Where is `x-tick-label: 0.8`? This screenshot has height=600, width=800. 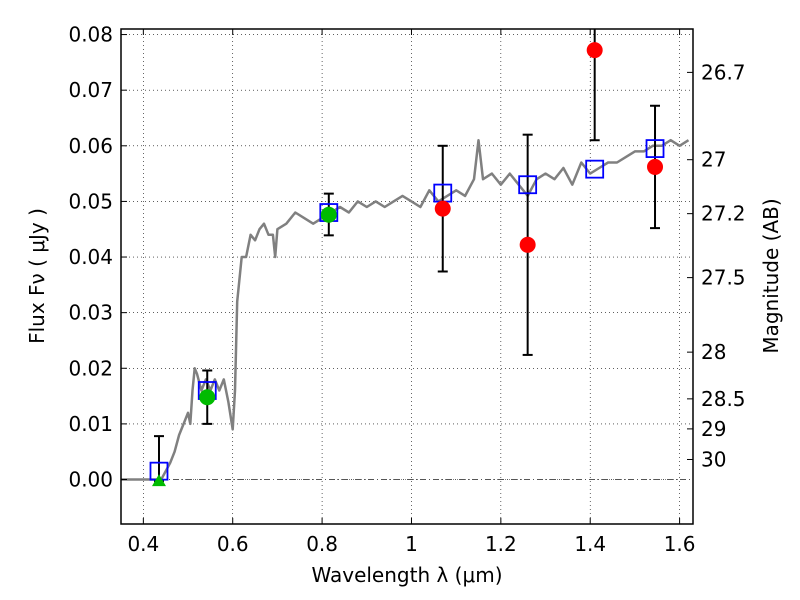 x-tick-label: 0.8 is located at coordinates (322, 544).